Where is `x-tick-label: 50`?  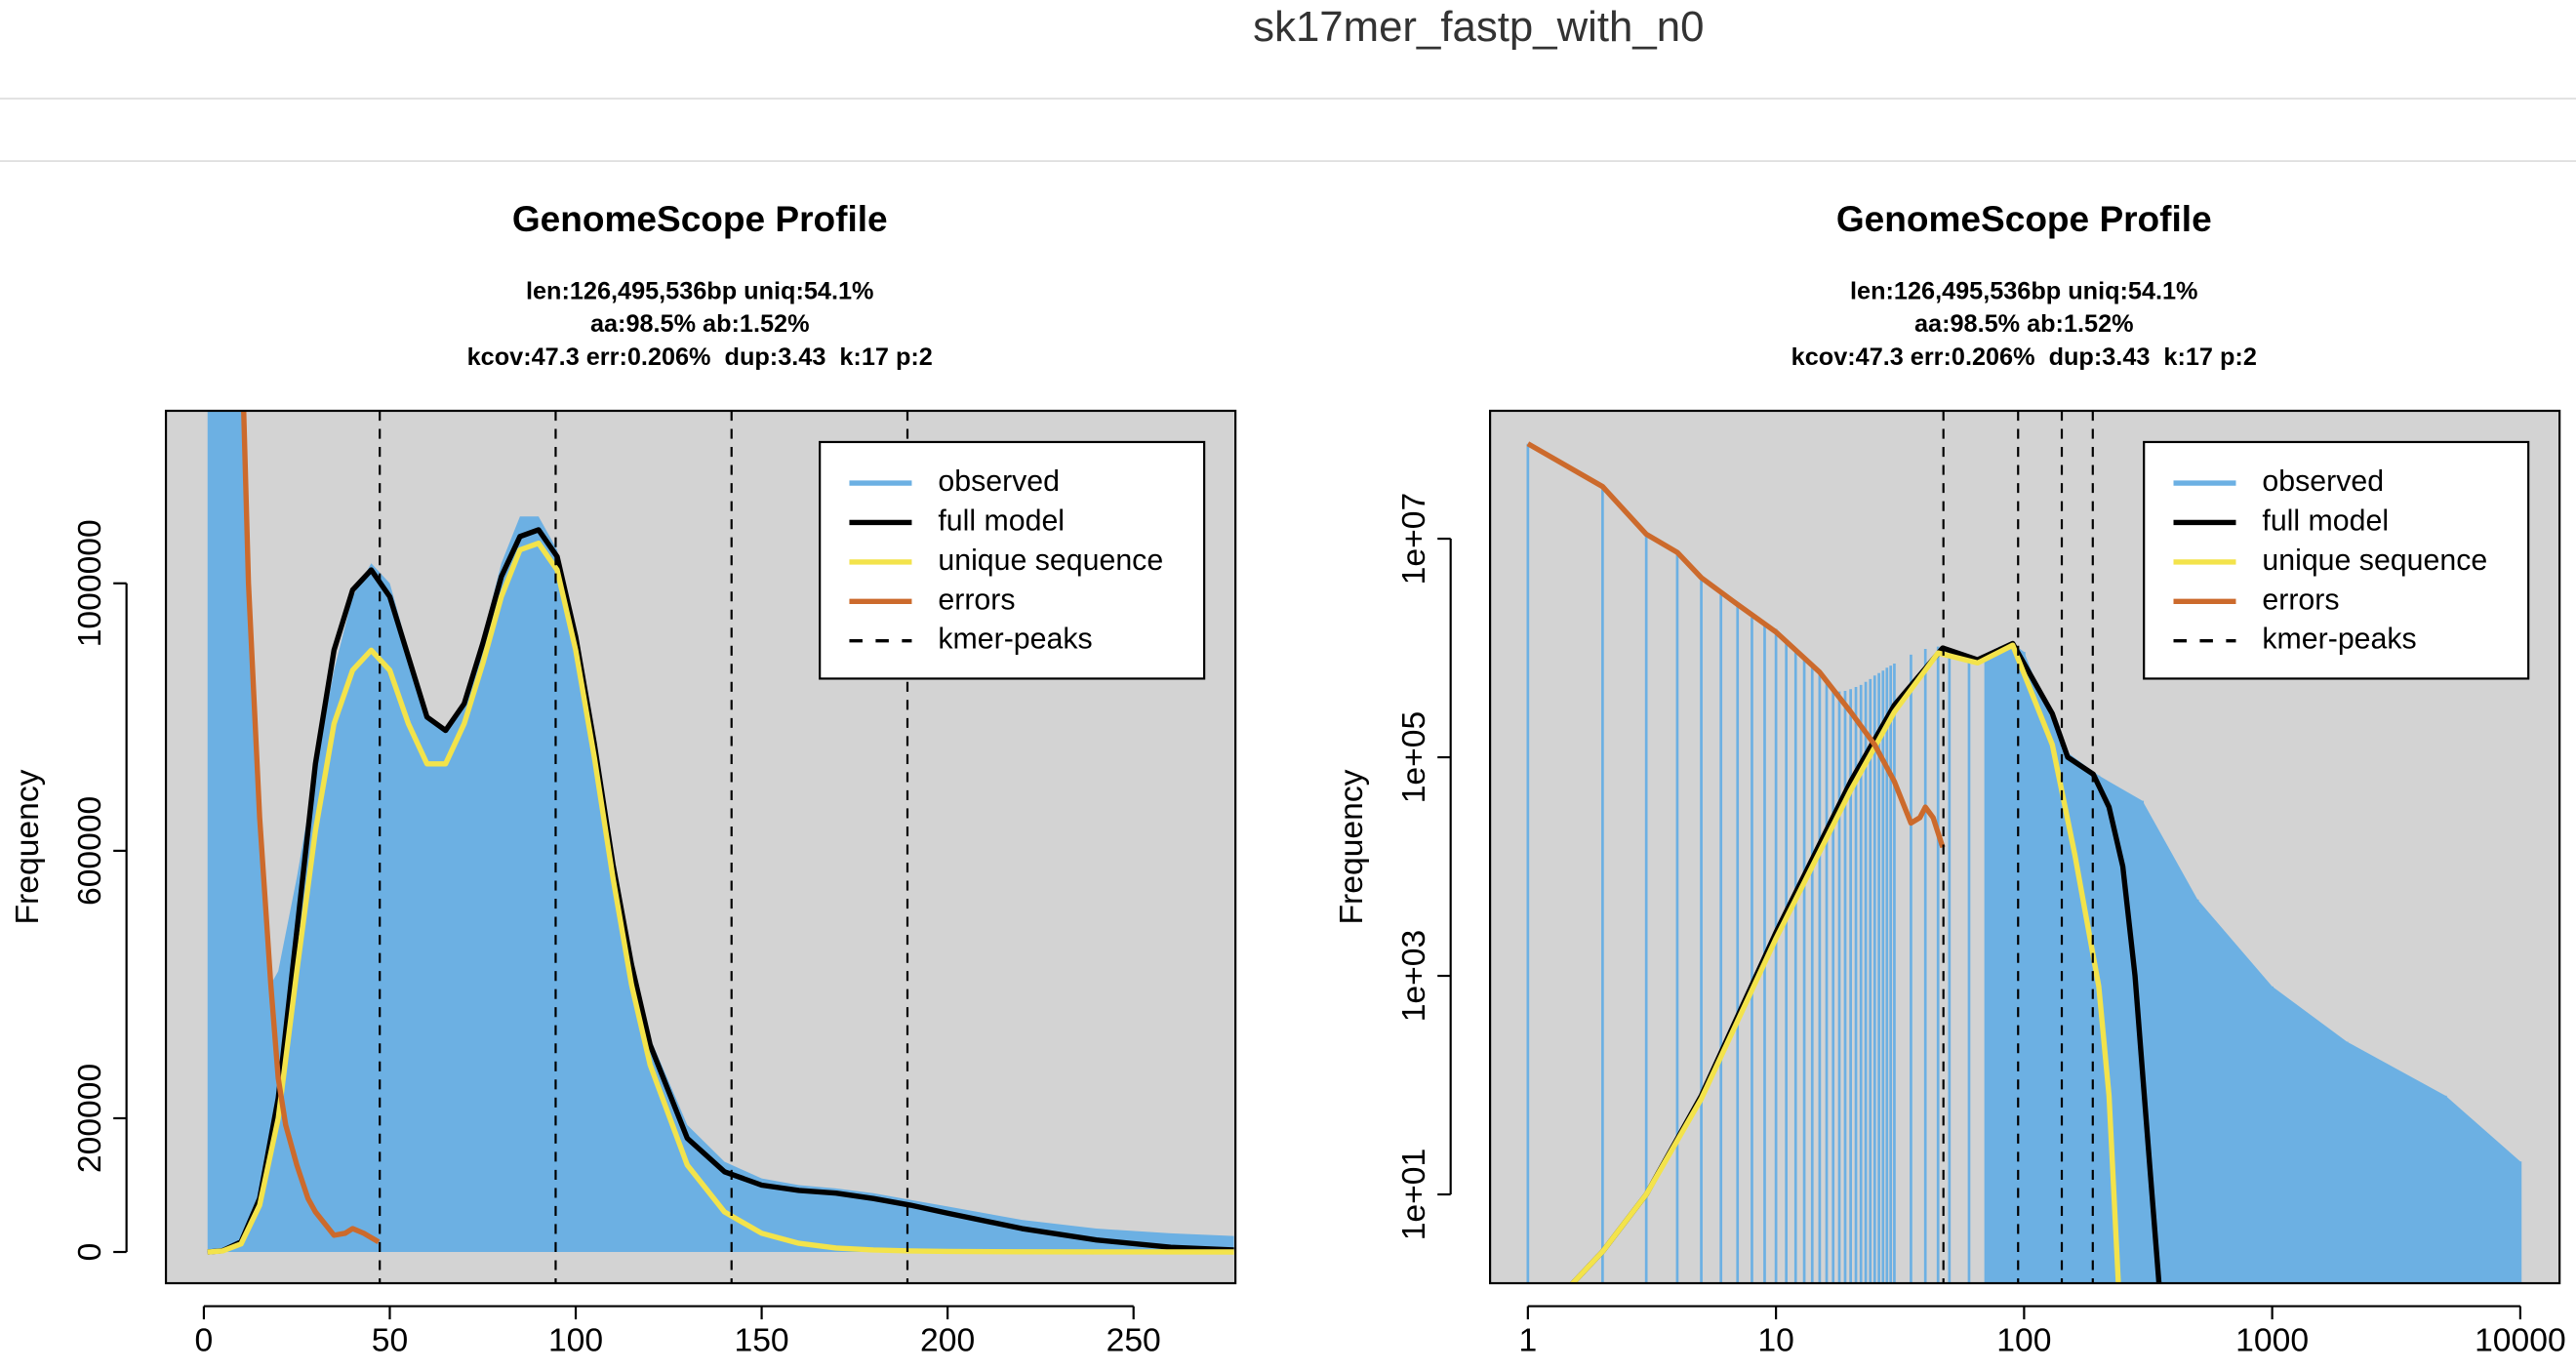
x-tick-label: 50 is located at coordinates (390, 1341).